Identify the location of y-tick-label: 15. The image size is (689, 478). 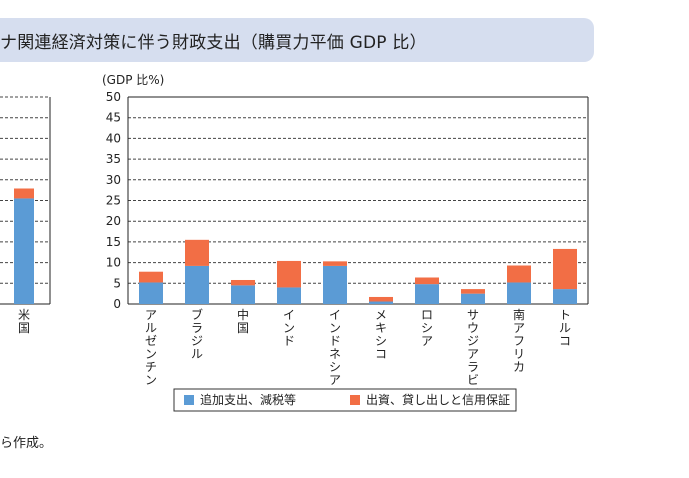
(113, 242).